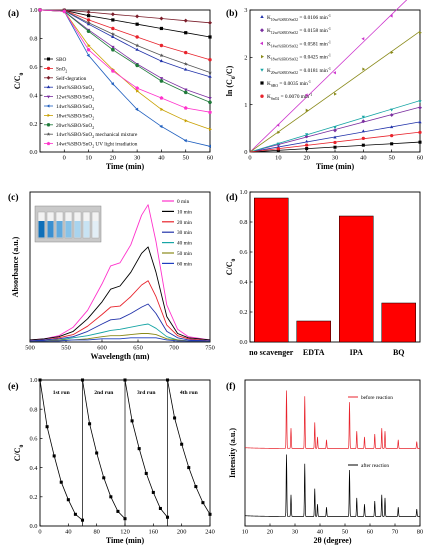 This screenshot has width=429, height=550. Describe the element at coordinates (125, 532) in the screenshot. I see `x-tick-label: 120` at that location.